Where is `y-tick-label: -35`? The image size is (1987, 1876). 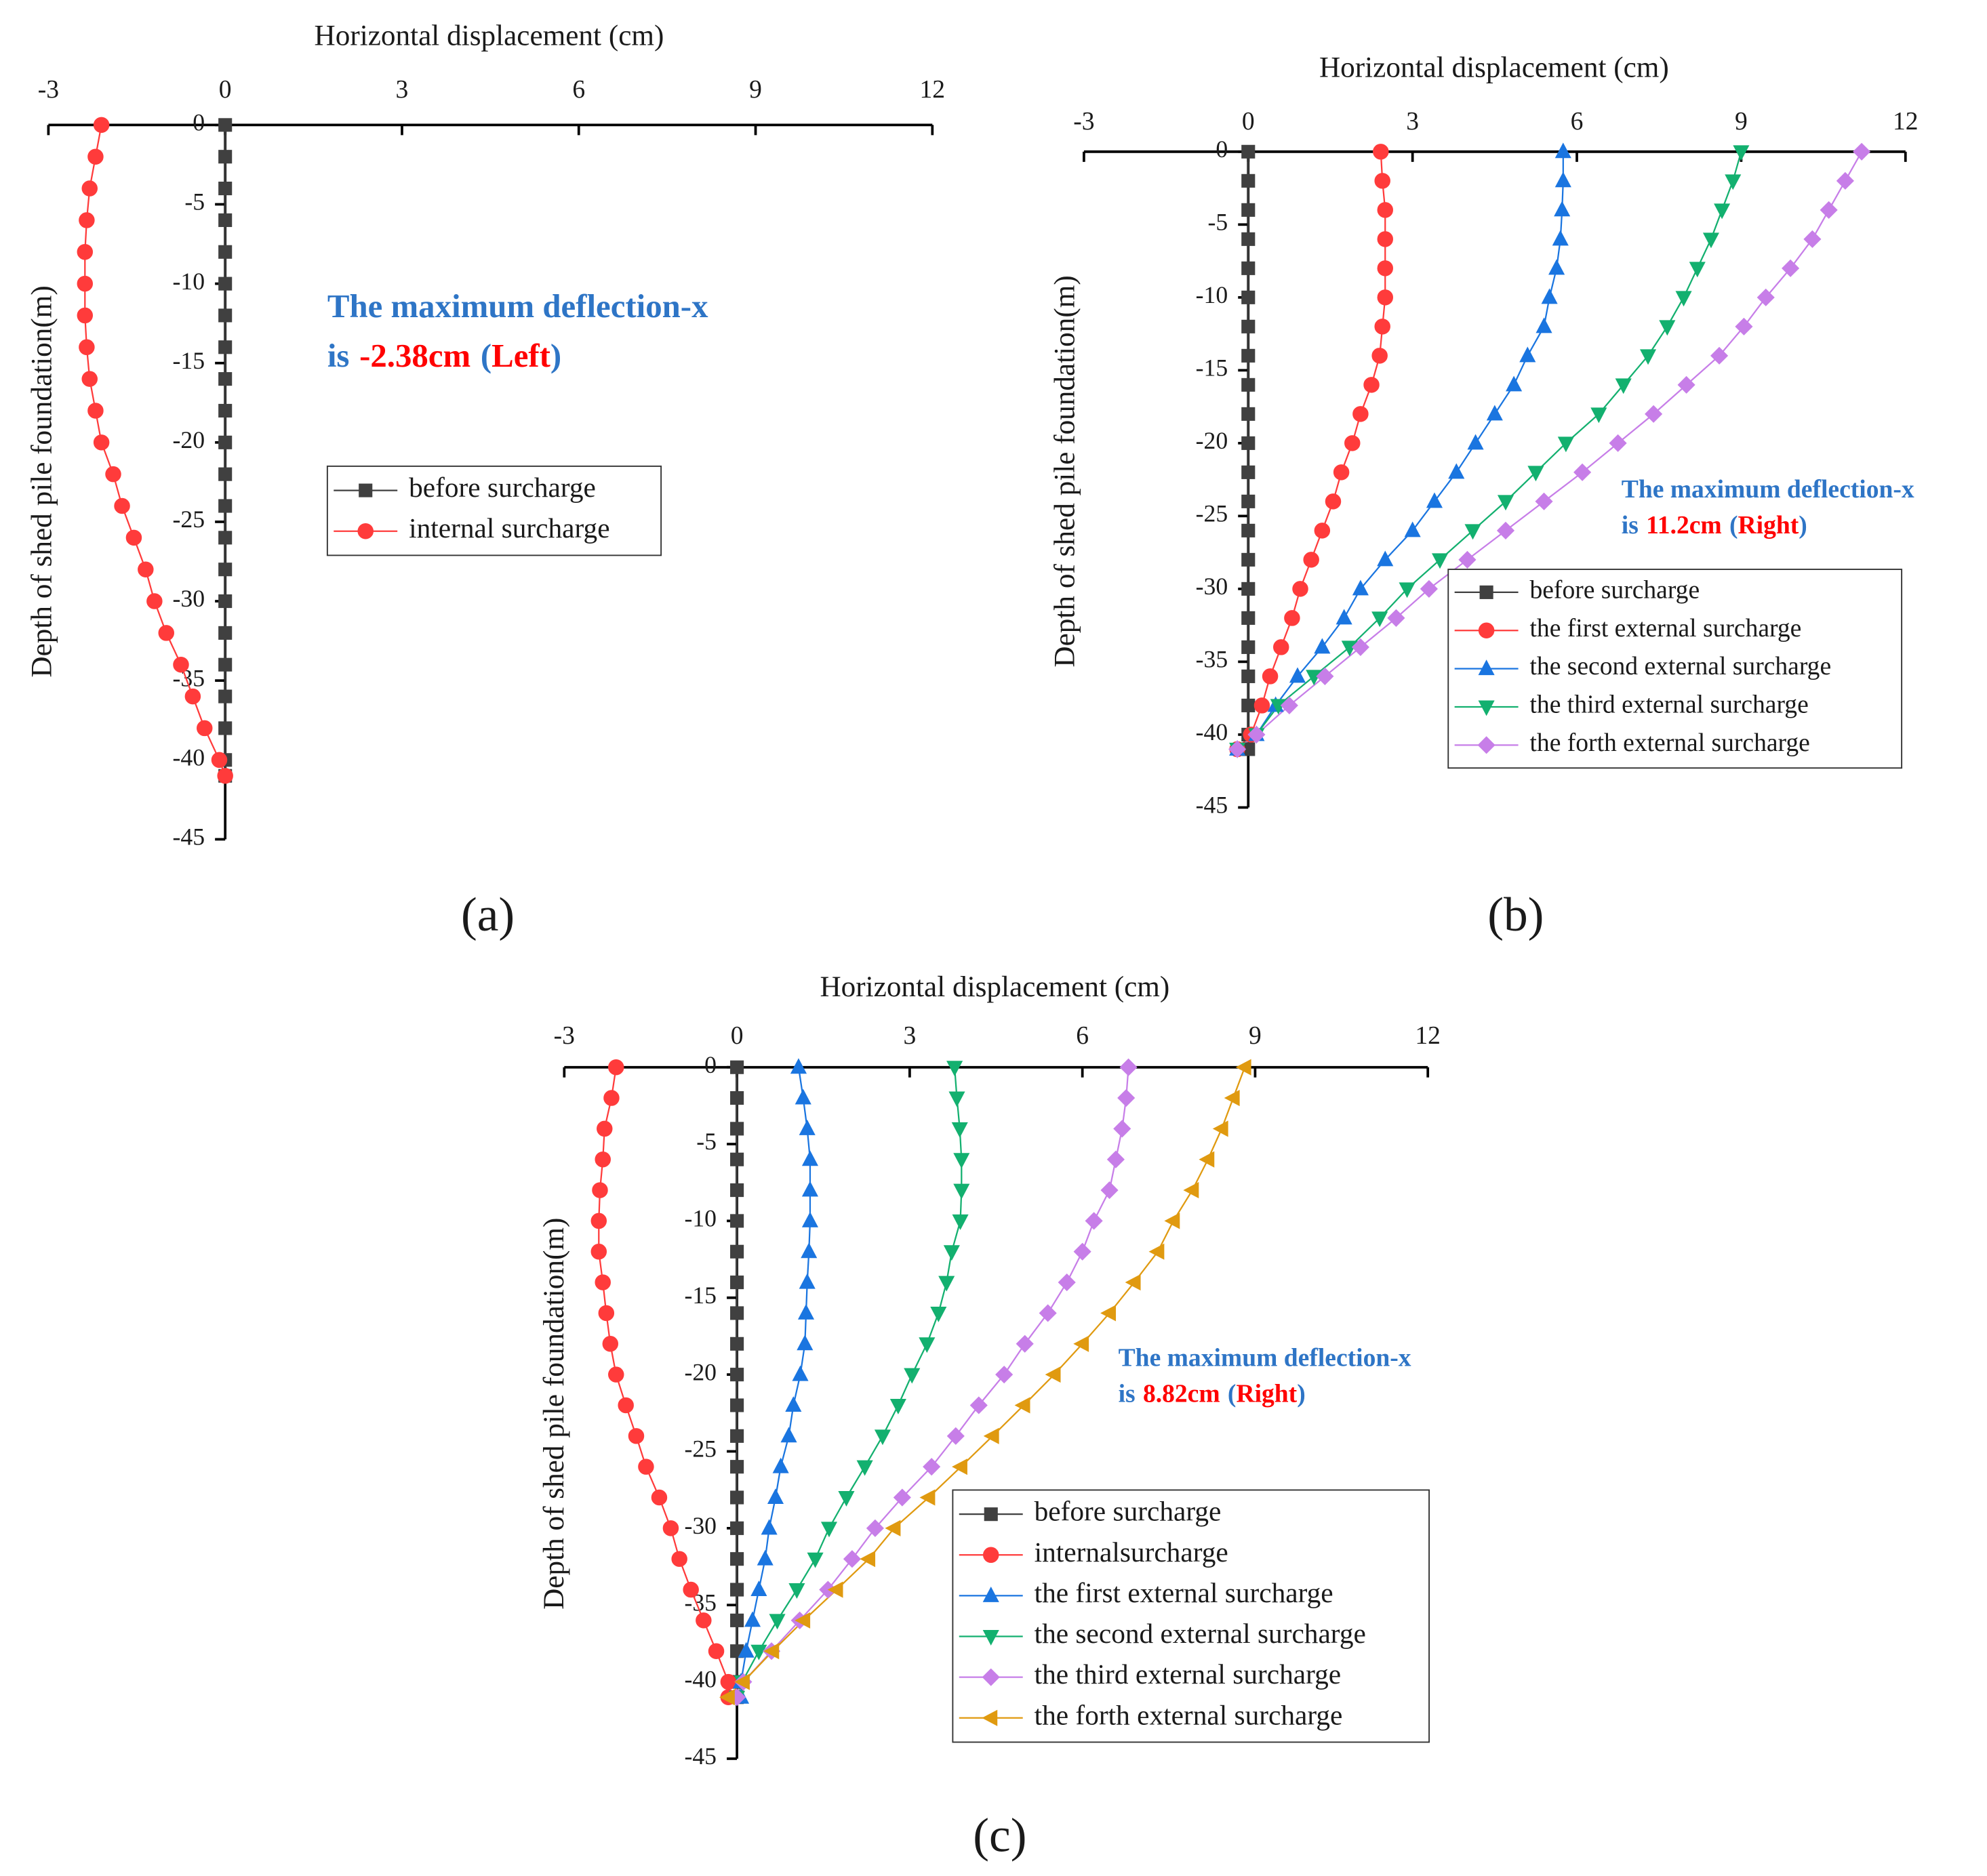 y-tick-label: -35 is located at coordinates (1212, 659).